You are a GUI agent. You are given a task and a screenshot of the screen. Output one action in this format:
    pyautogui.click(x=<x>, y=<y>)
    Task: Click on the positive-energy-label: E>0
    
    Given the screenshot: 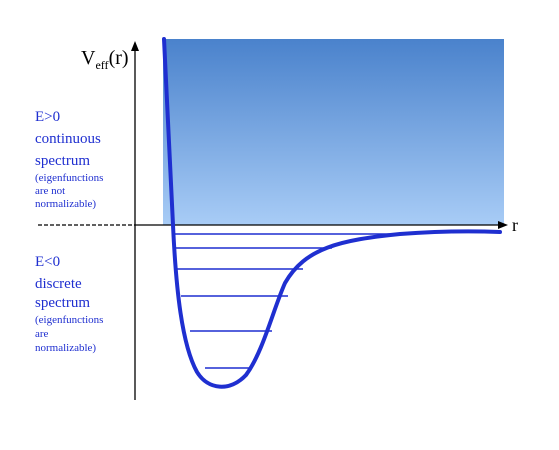 What is the action you would take?
    pyautogui.click(x=47, y=117)
    